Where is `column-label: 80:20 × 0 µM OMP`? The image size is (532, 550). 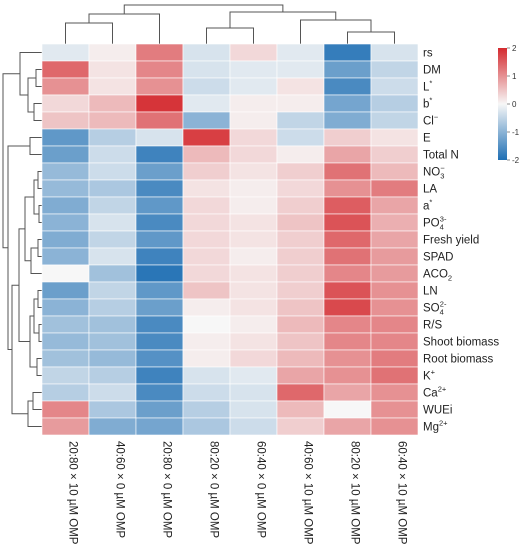
column-label: 80:20 × 0 µM OMP is located at coordinates (214, 489).